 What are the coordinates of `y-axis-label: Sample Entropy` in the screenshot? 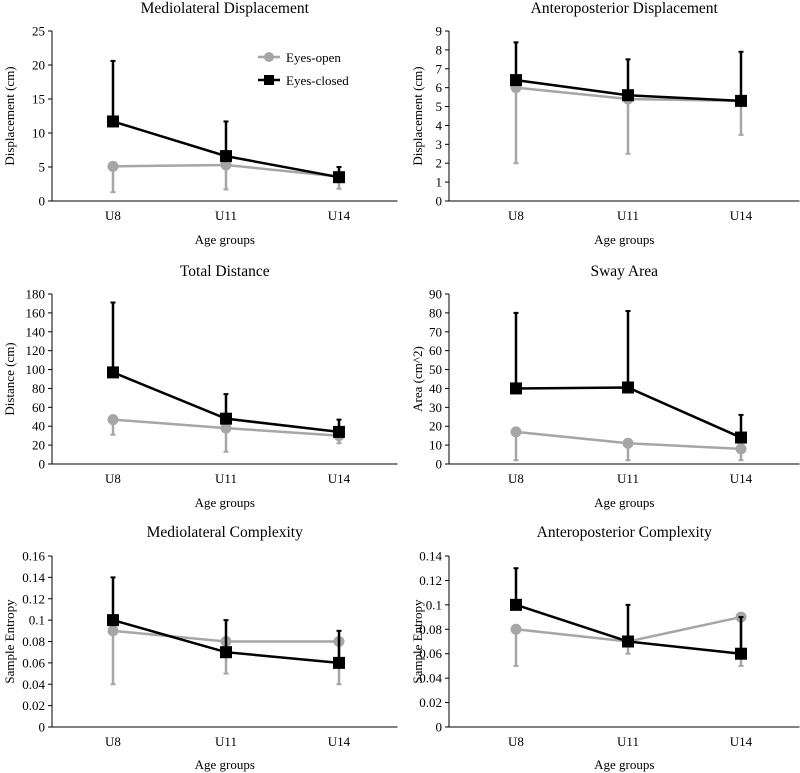 It's located at (9, 641).